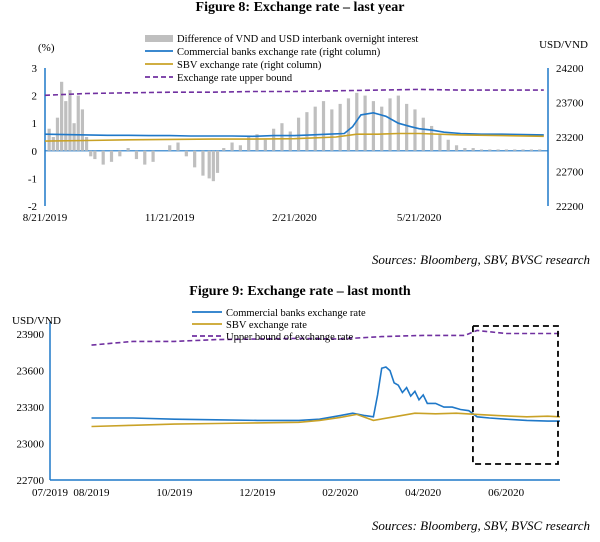 The height and width of the screenshot is (542, 600). I want to click on legend-entry: Upper bound of exchange rate, so click(289, 337).